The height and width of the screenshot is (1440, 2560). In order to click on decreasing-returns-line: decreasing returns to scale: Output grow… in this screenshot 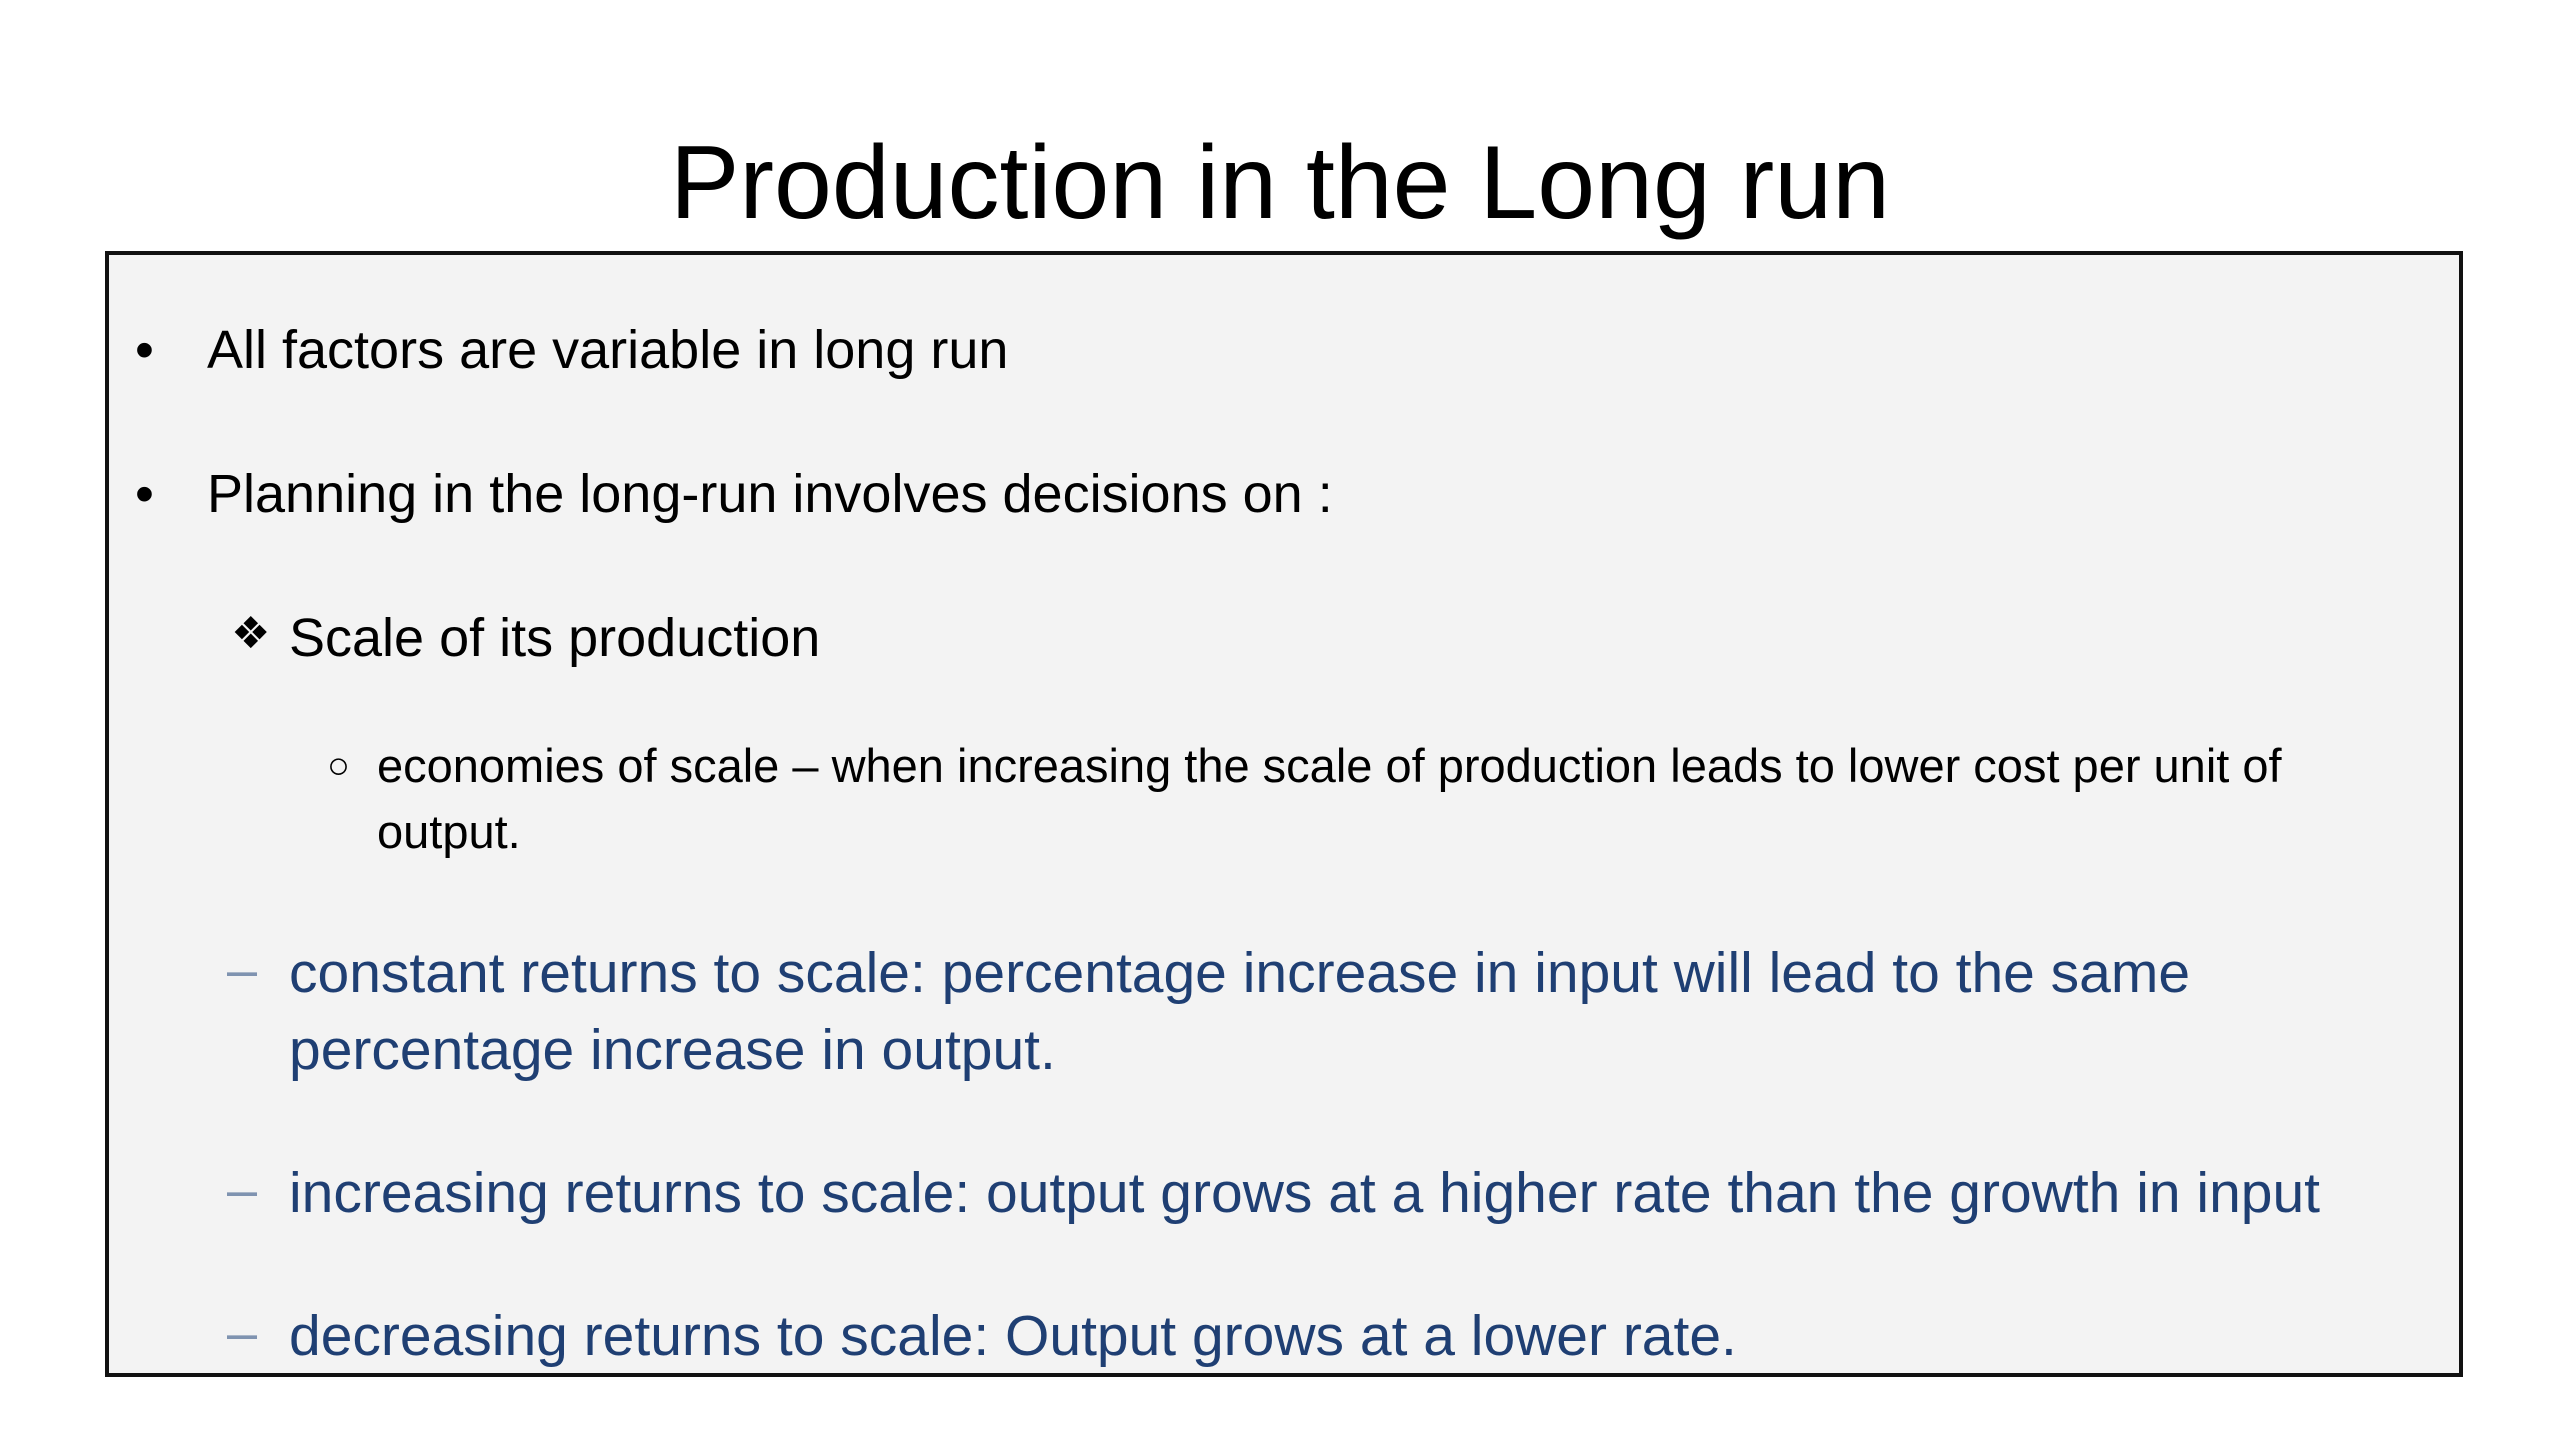, I will do `click(1013, 1336)`.